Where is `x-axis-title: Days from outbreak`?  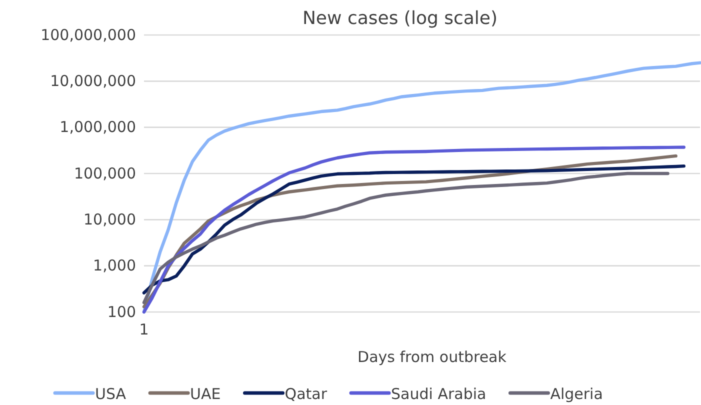 x-axis-title: Days from outbreak is located at coordinates (432, 357).